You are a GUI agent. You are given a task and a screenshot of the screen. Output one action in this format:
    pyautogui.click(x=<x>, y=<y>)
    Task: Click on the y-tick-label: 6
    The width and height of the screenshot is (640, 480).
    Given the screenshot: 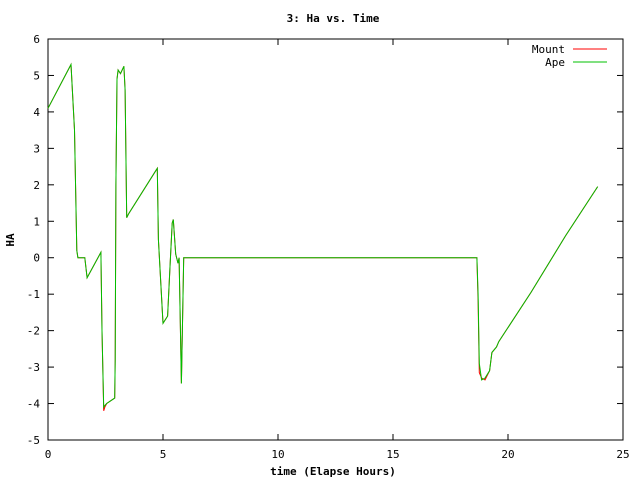 What is the action you would take?
    pyautogui.click(x=36, y=39)
    